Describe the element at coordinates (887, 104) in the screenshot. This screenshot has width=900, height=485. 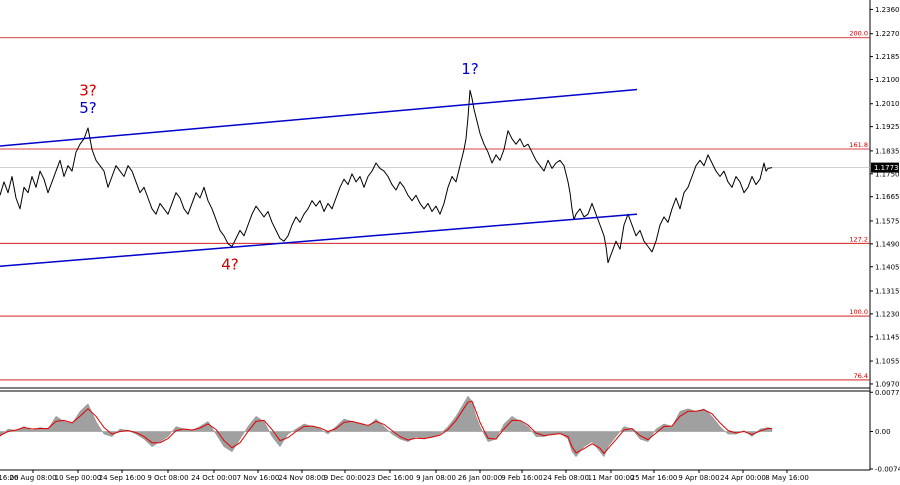
I see `price-tick-label: 1.2010` at that location.